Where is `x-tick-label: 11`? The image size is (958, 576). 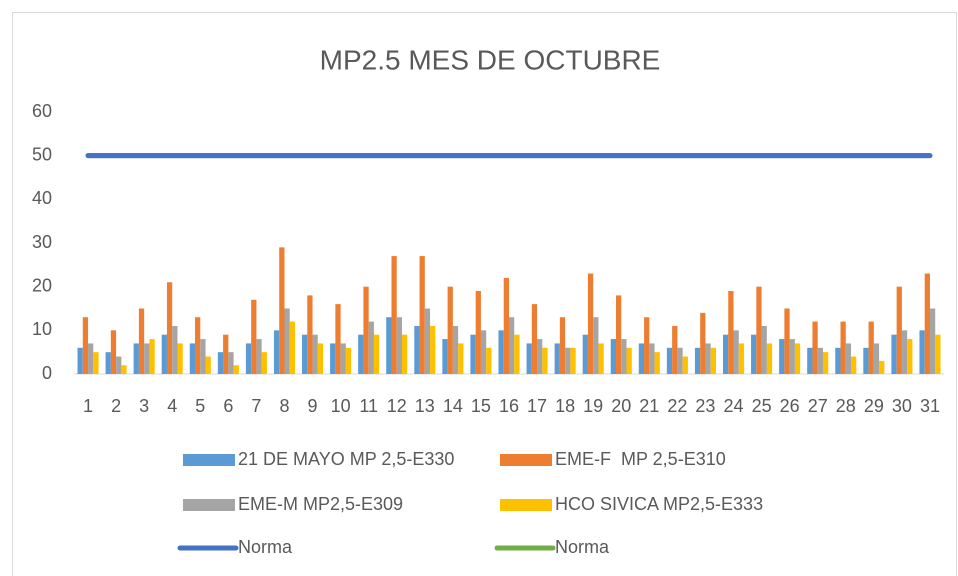 x-tick-label: 11 is located at coordinates (368, 406).